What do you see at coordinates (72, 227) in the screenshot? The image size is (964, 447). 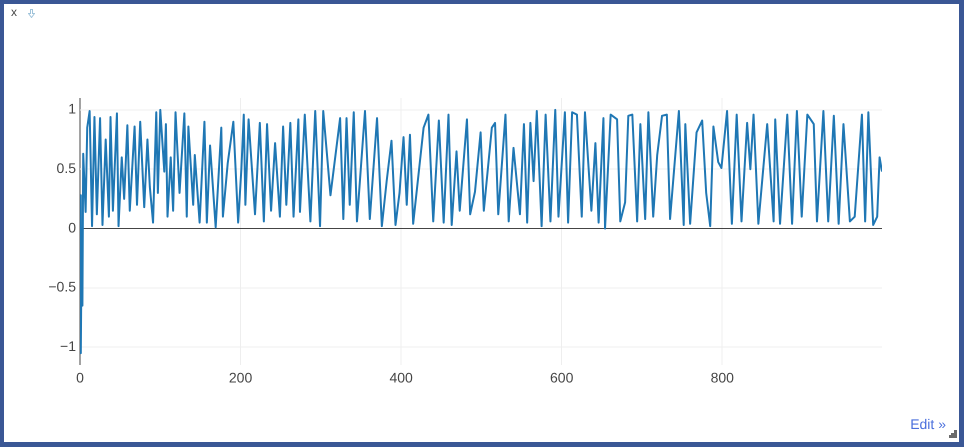 I see `y-tick-label: 0` at bounding box center [72, 227].